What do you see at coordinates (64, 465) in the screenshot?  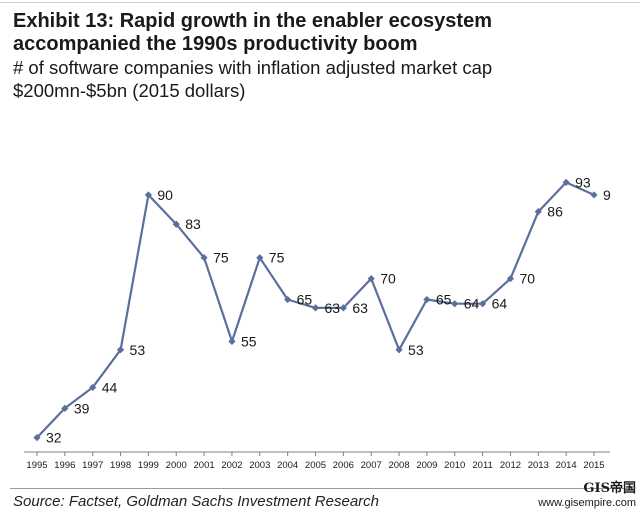 I see `x-tick-label: 1996` at bounding box center [64, 465].